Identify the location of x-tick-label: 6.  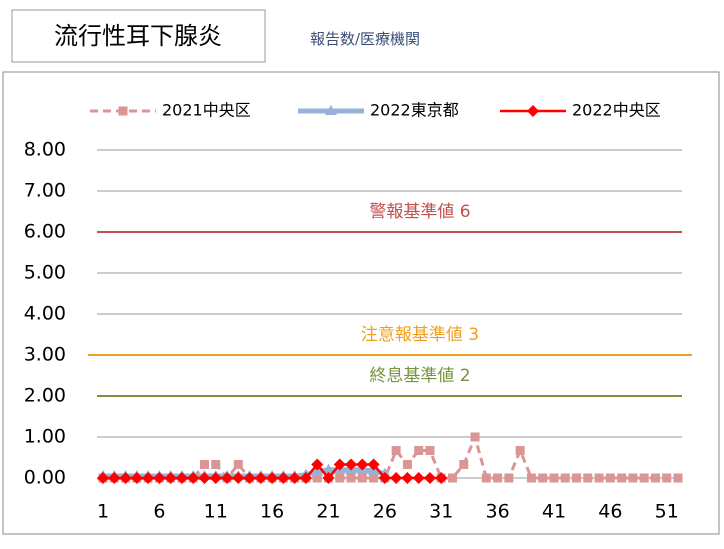
(159, 512).